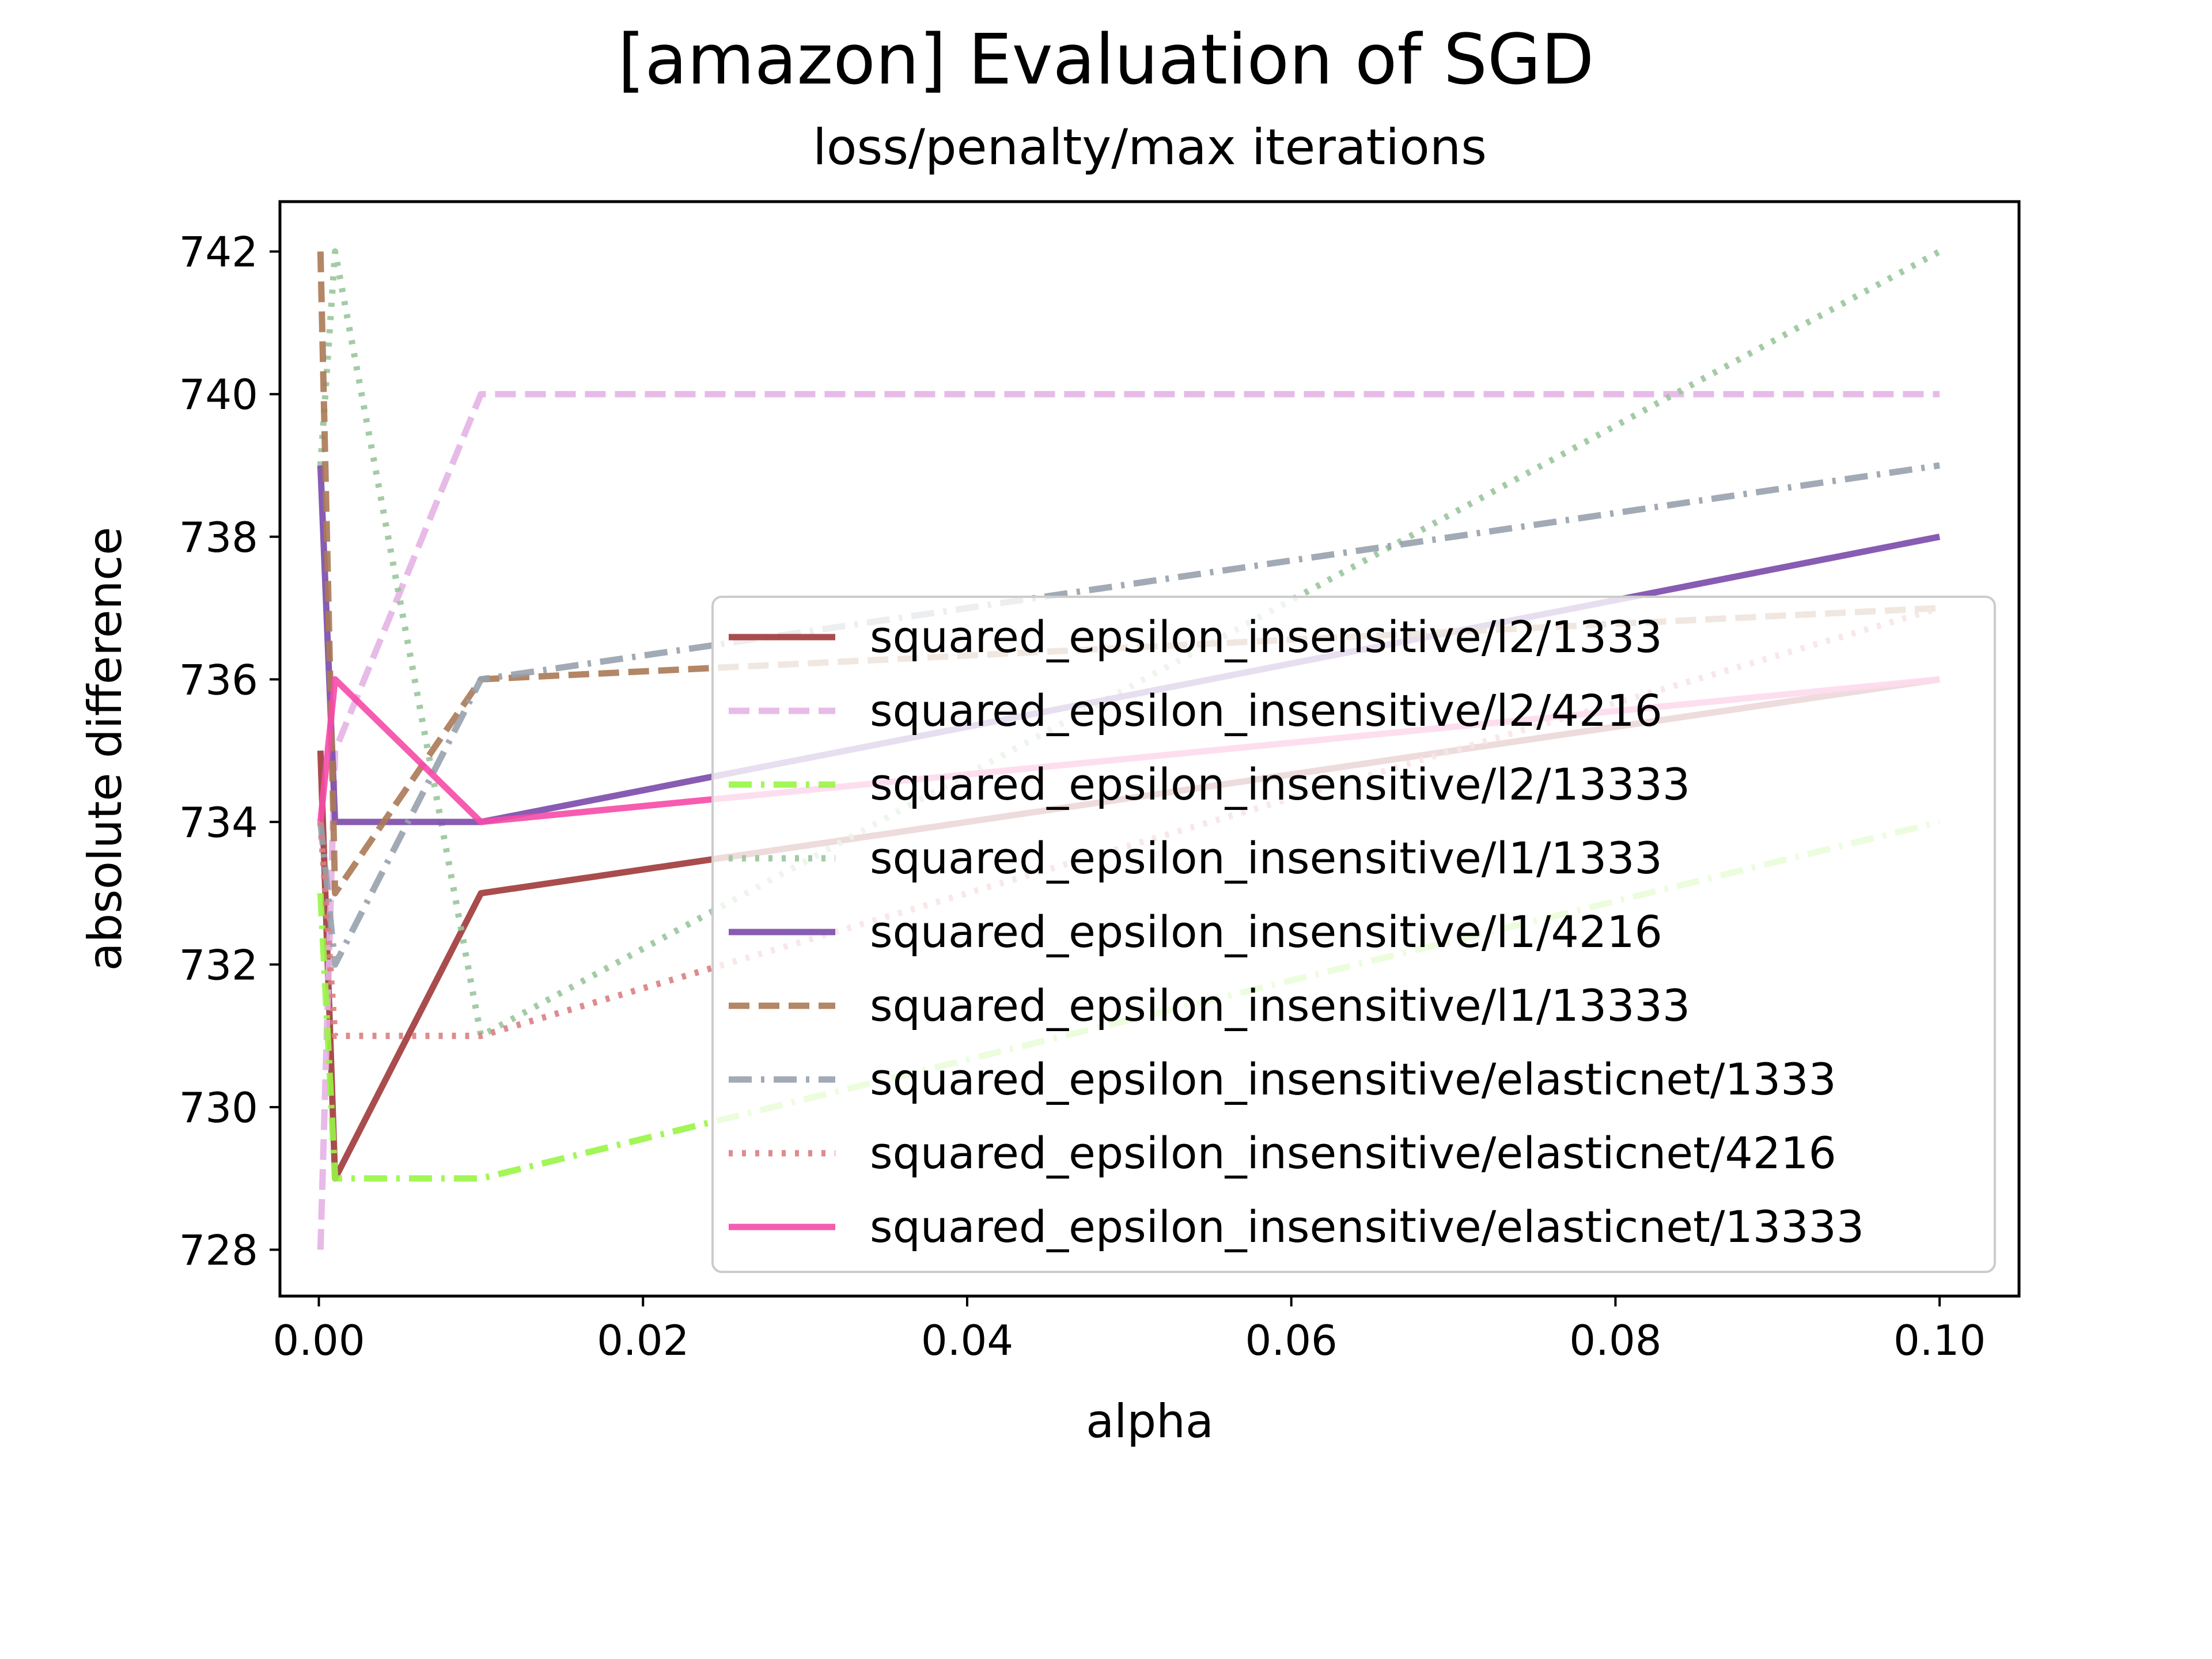 This screenshot has height=1659, width=2212. What do you see at coordinates (1266, 858) in the screenshot?
I see `legend-label-4: squared_epsilon_insensitive/l1/1333` at bounding box center [1266, 858].